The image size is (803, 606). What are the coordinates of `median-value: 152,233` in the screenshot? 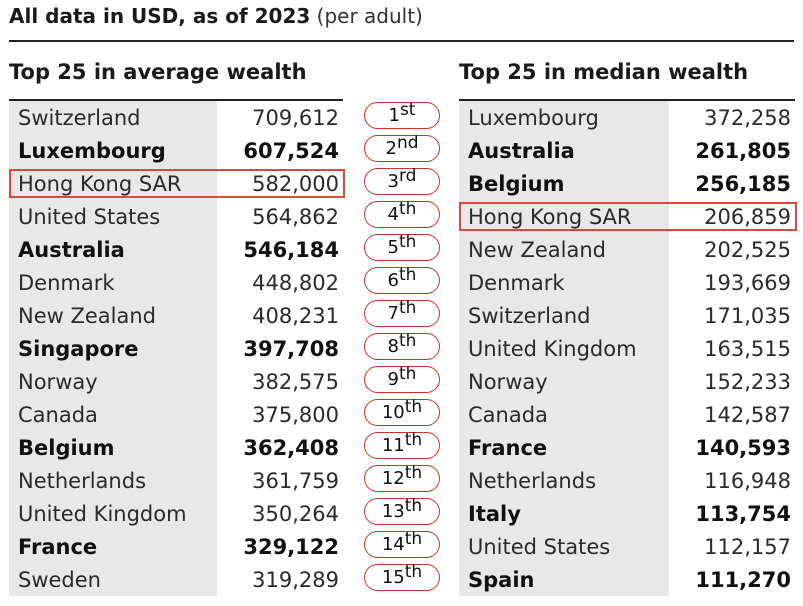 It's located at (747, 381).